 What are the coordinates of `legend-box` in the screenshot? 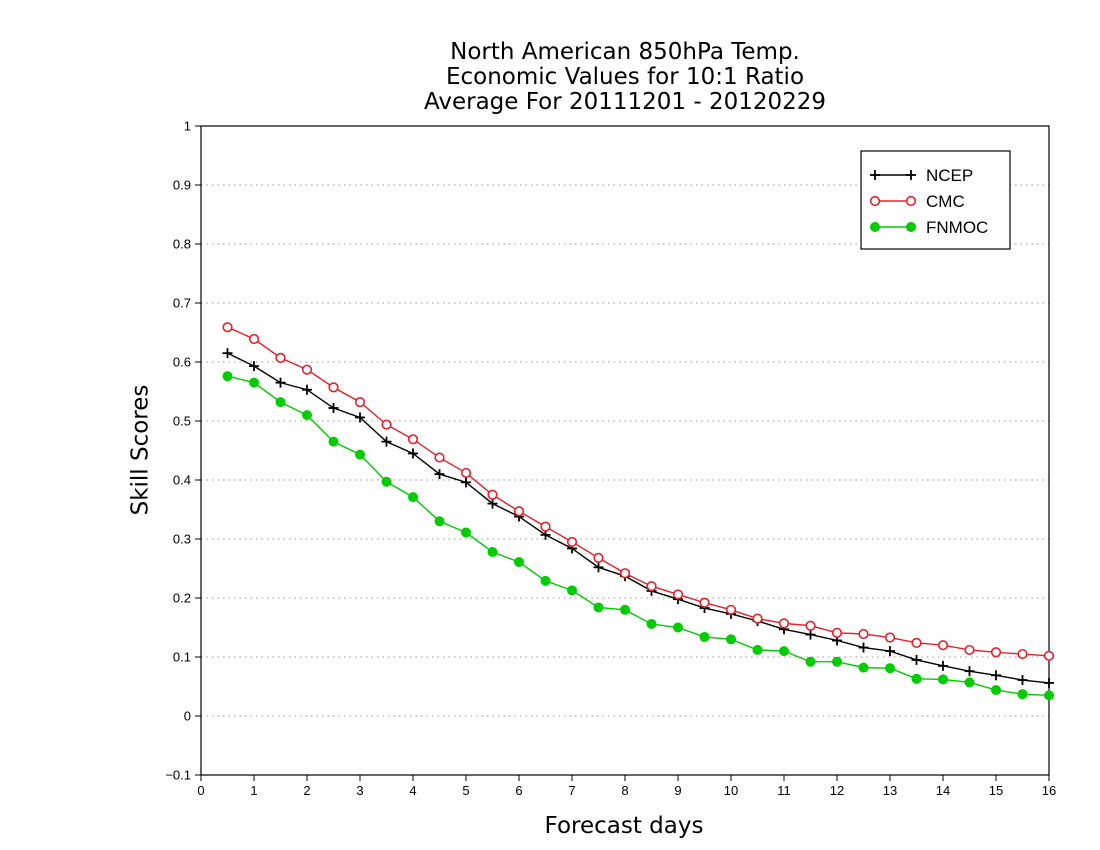 It's located at (935, 200).